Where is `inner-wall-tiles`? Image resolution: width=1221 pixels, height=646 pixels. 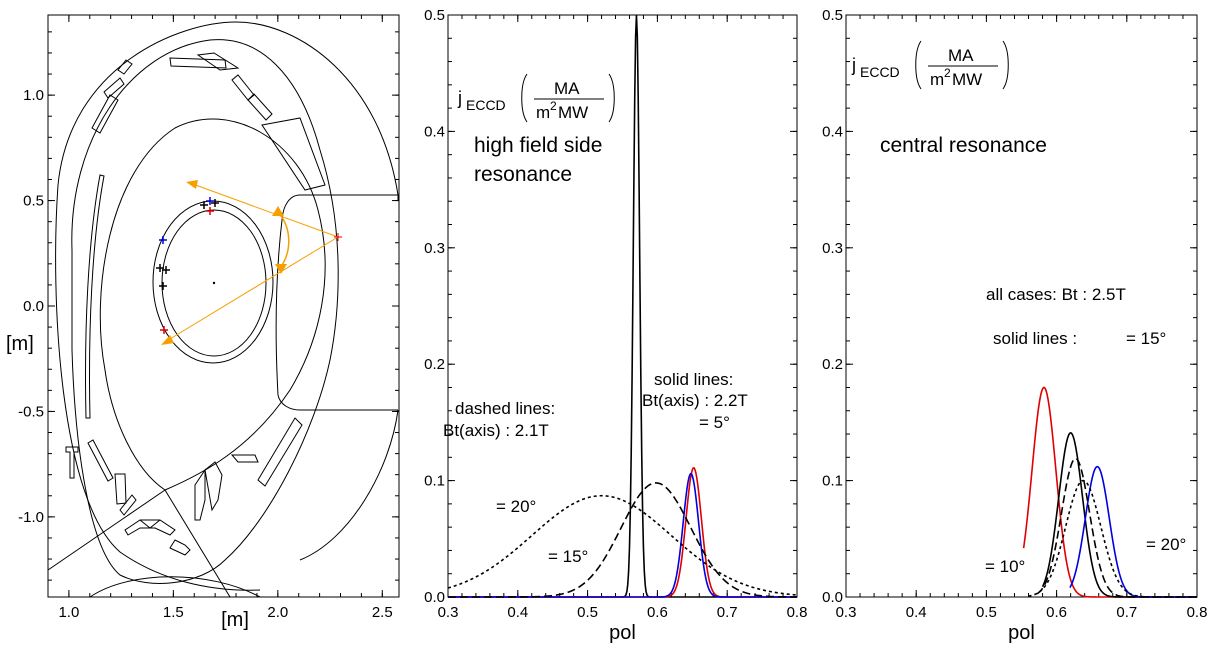 inner-wall-tiles is located at coordinates (95, 296).